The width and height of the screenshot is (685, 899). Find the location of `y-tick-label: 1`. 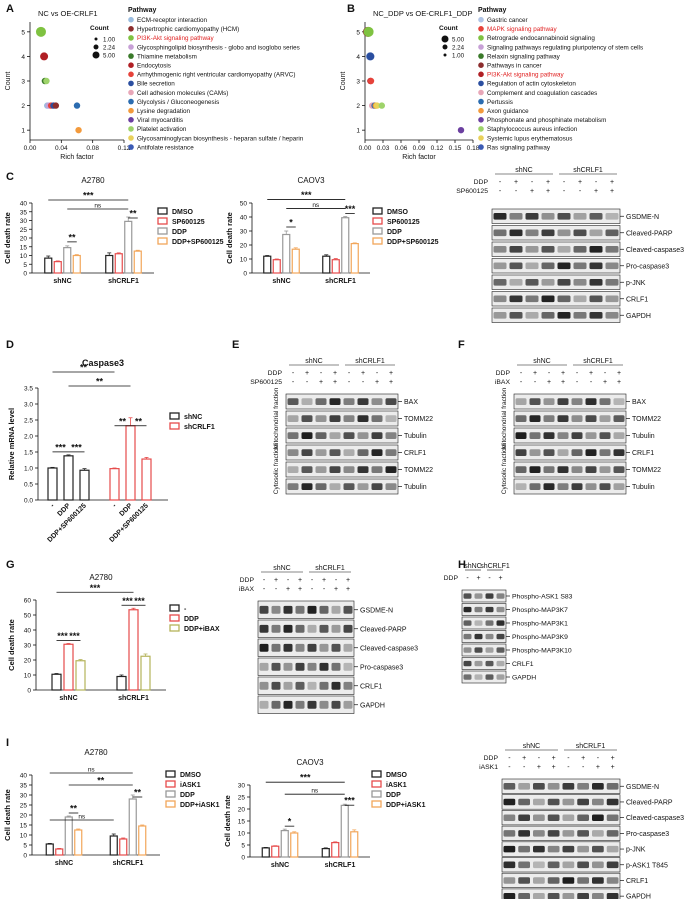

y-tick-label: 1 is located at coordinates (23, 131).